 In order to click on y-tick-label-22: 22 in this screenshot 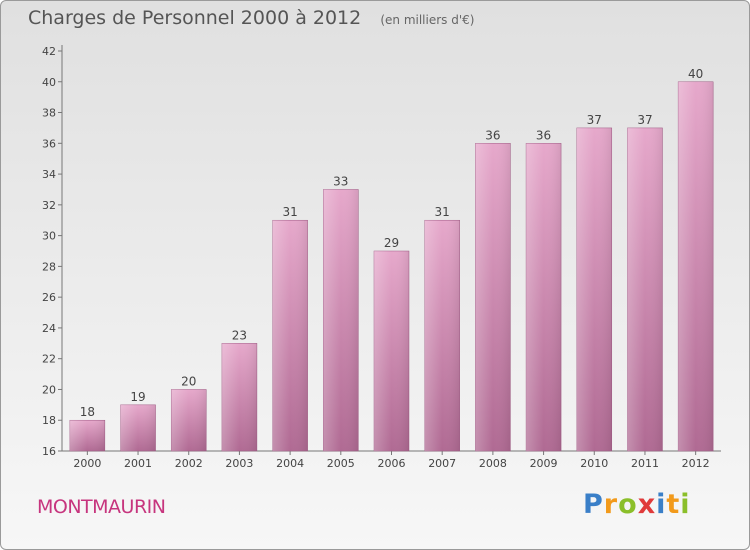, I will do `click(49, 359)`.